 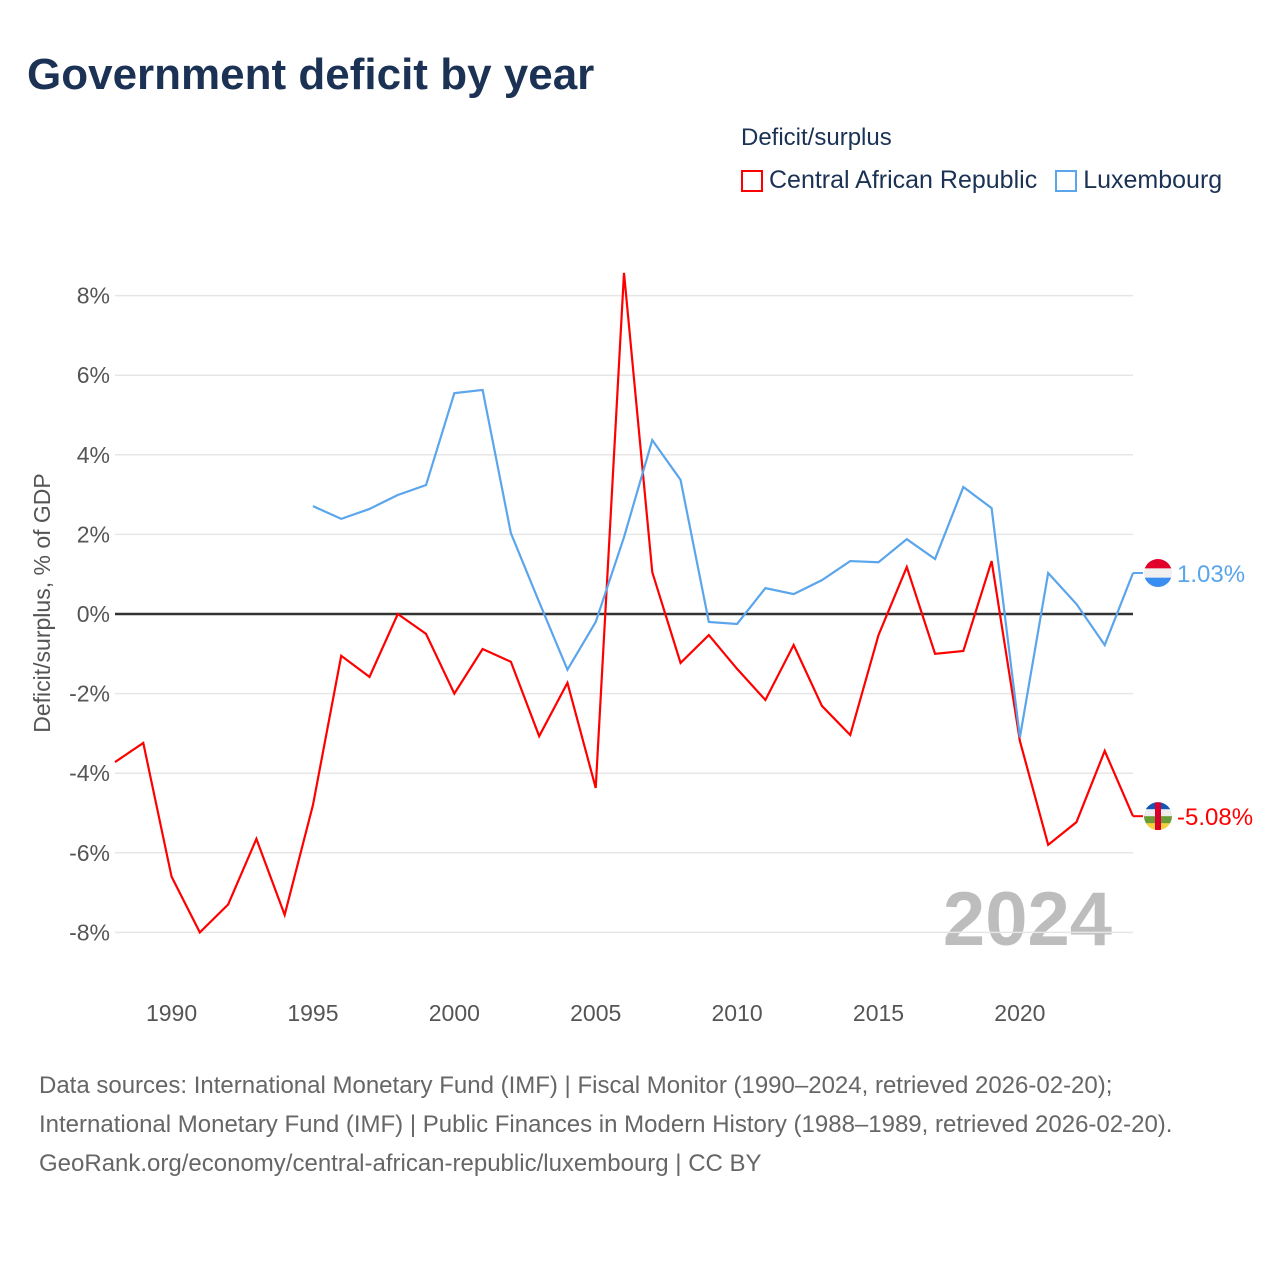 I want to click on y-tick-label: 4%, so click(x=93, y=455).